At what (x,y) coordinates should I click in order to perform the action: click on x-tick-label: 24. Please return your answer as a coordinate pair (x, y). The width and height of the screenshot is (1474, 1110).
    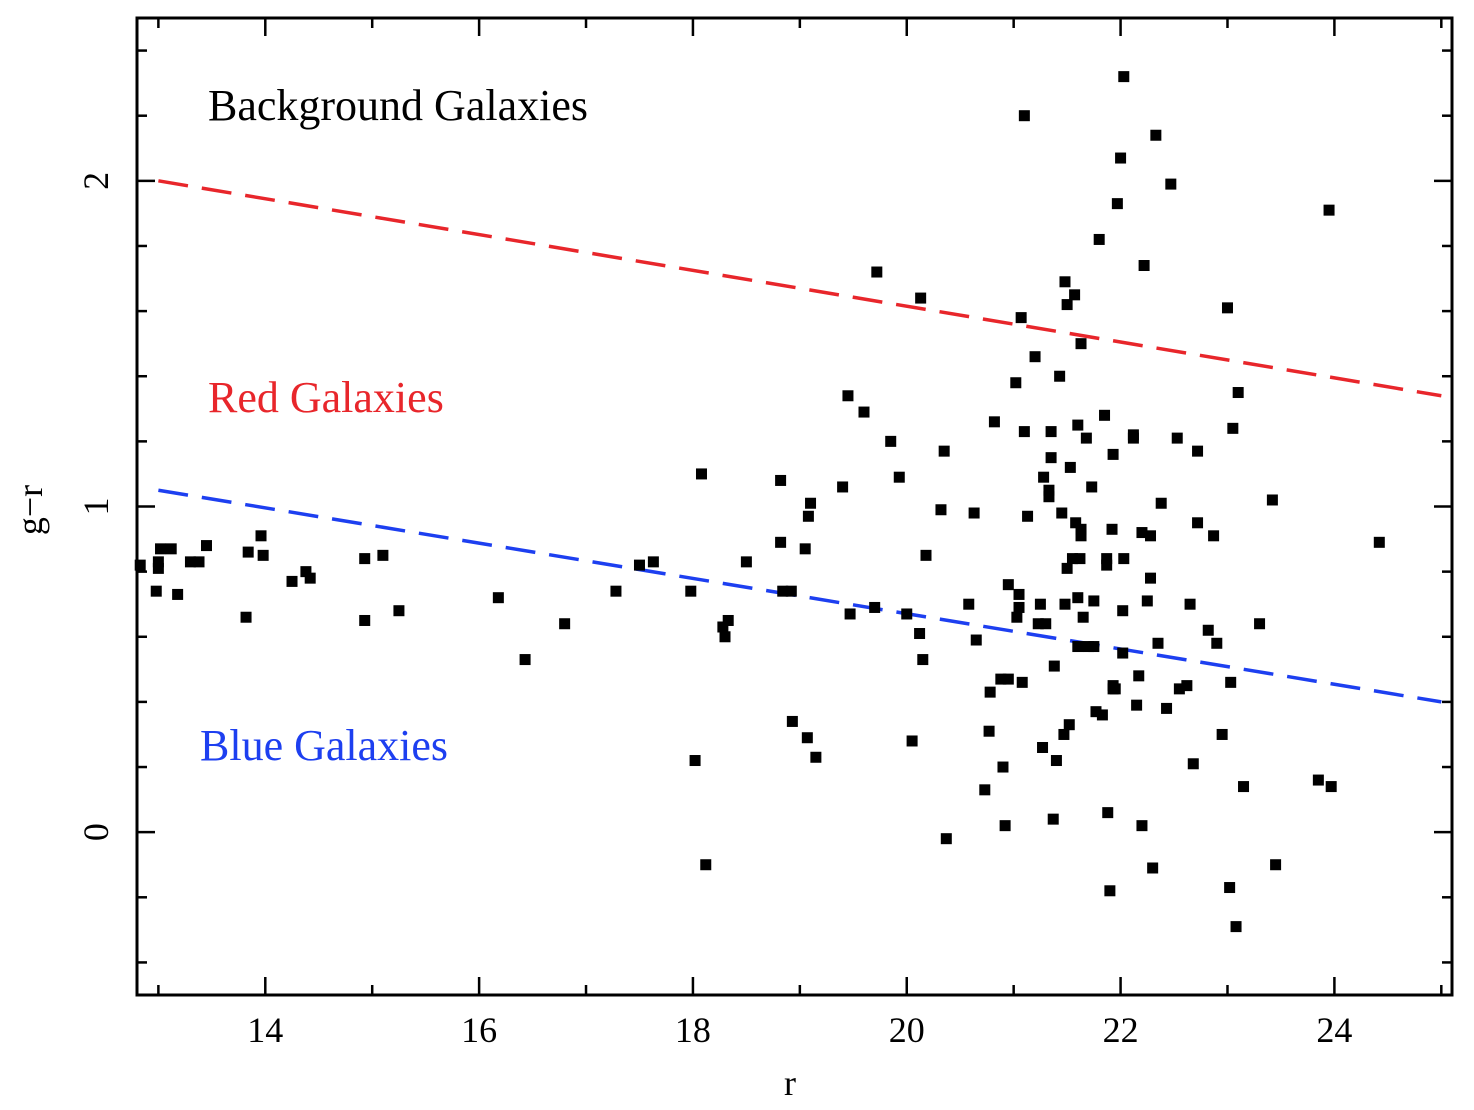
    Looking at the image, I should click on (1334, 1030).